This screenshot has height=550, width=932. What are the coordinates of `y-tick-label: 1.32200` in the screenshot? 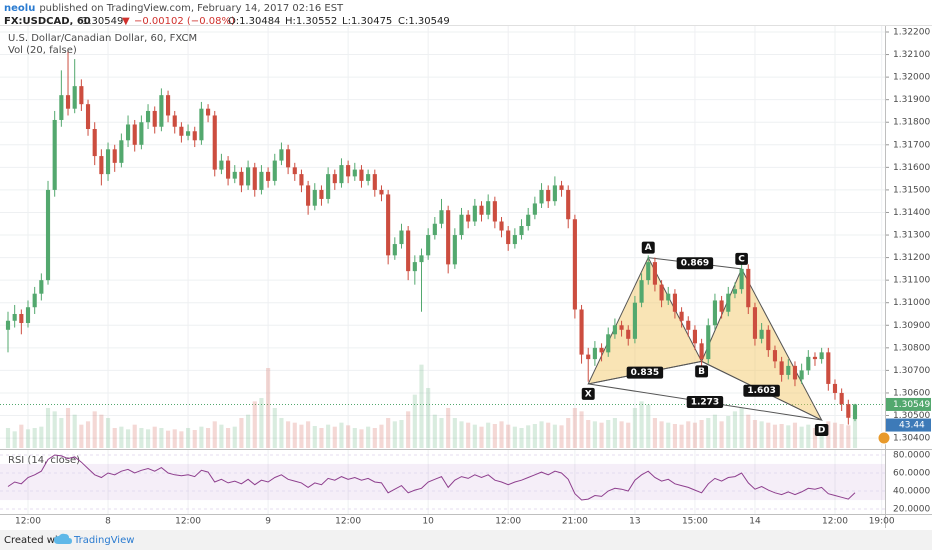 It's located at (911, 32).